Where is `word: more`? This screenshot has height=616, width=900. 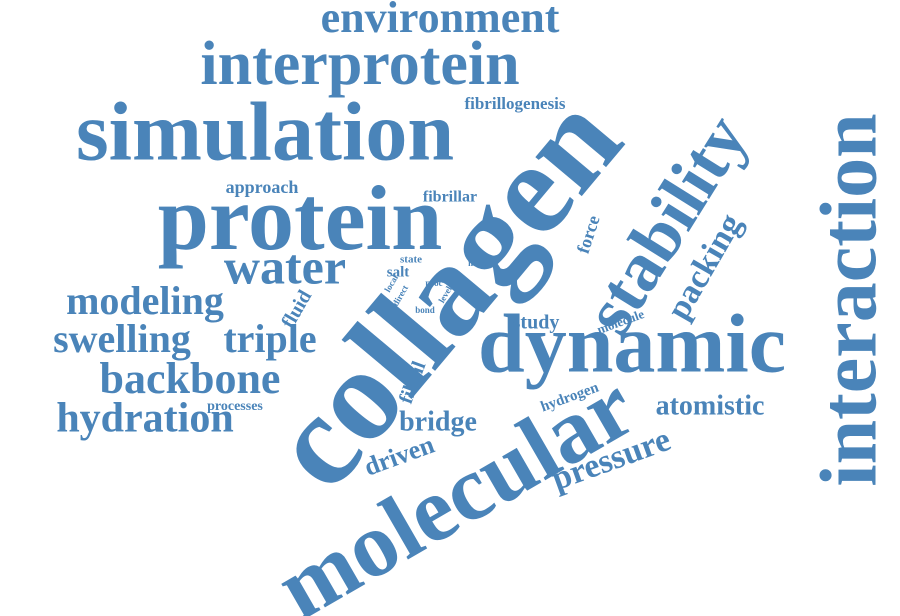 word: more is located at coordinates (478, 263).